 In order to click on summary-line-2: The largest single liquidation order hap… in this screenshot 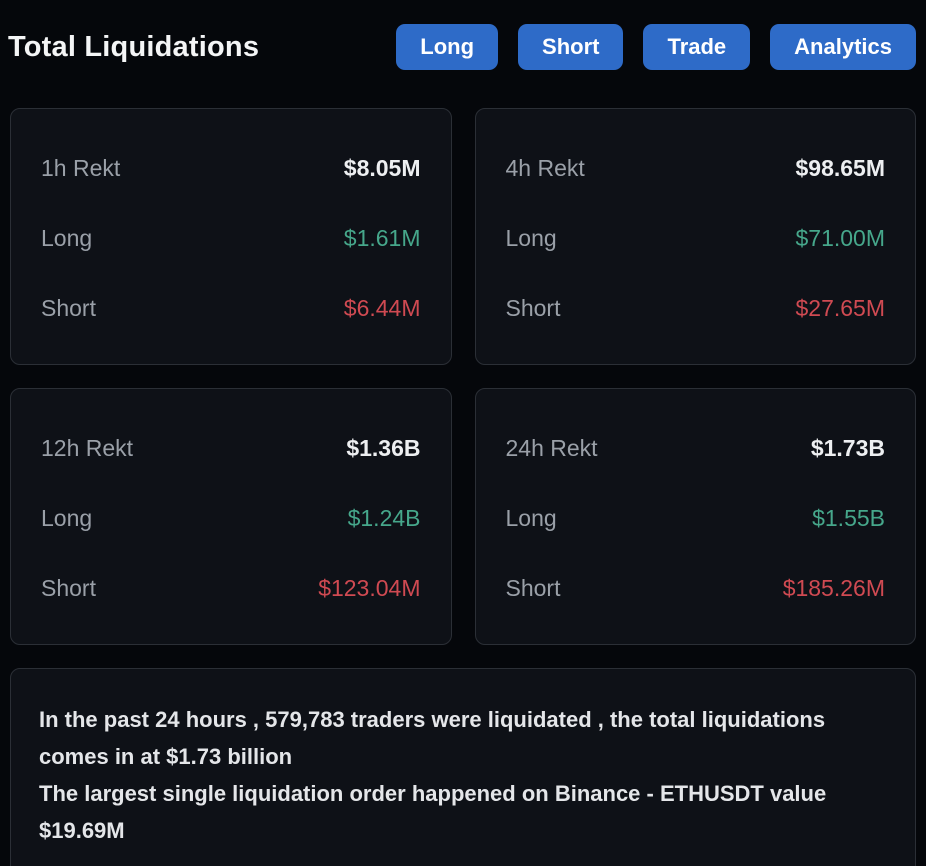, I will do `click(433, 812)`.